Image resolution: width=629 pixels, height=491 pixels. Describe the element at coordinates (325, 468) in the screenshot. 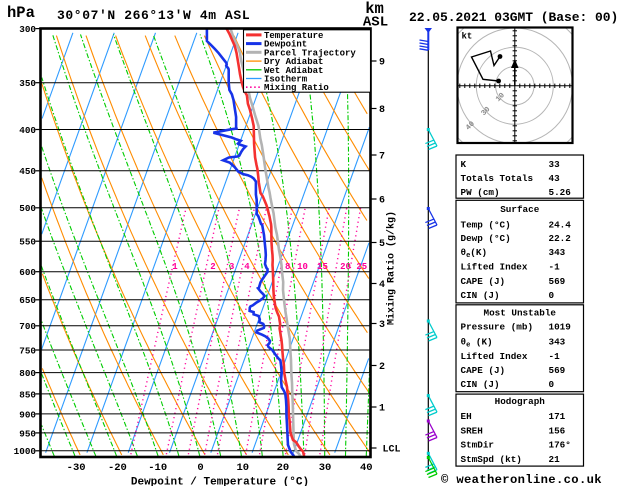

I see `svg-text: 30` at that location.